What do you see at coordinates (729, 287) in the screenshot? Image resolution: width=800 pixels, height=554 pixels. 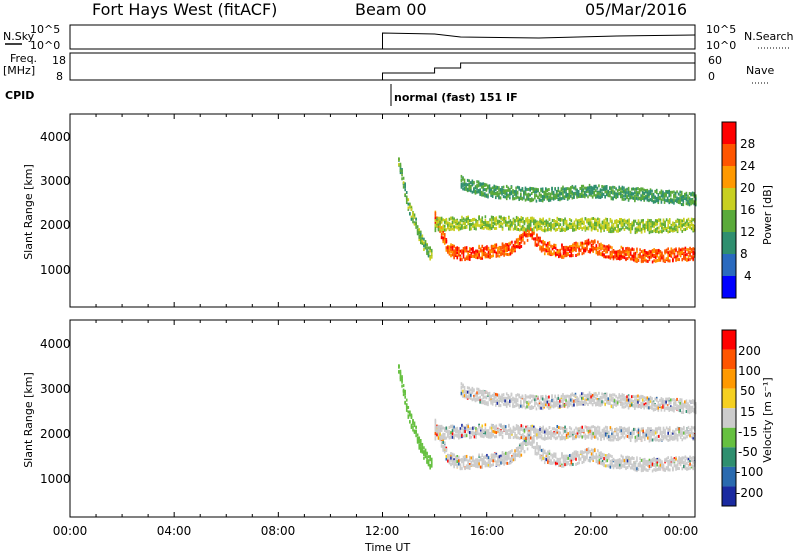 I see `colorbar-segment` at bounding box center [729, 287].